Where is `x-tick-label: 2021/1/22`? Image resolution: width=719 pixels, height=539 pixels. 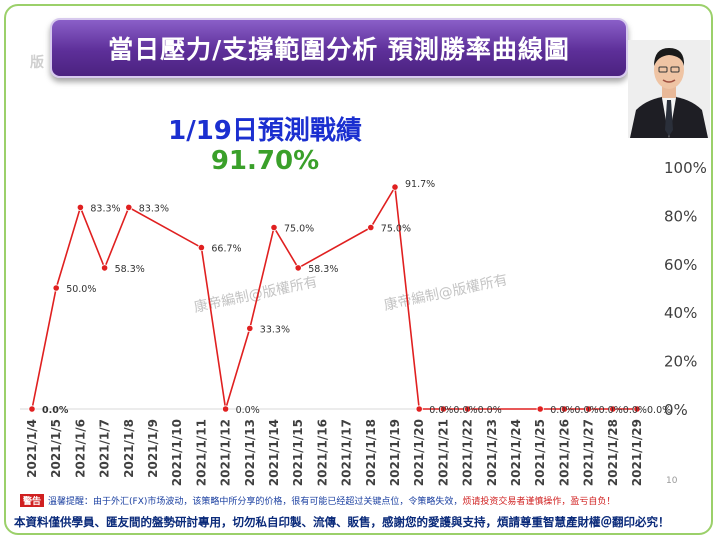
x-tick-label: 2021/1/22 is located at coordinates (468, 452).